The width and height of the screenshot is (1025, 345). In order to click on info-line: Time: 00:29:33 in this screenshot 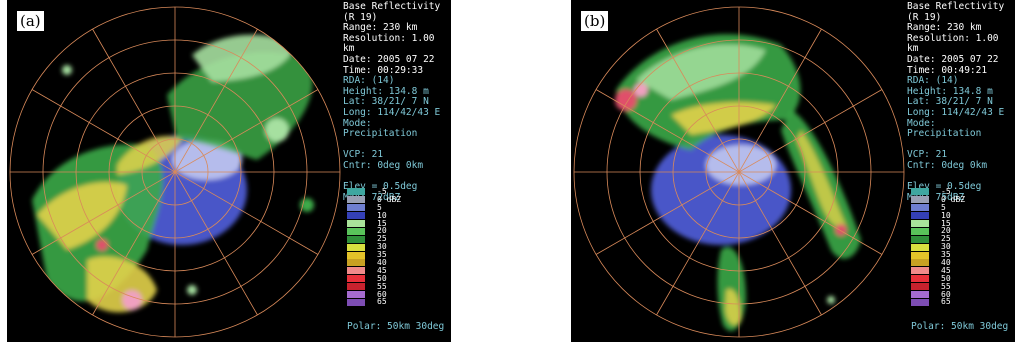, I will do `click(383, 70)`.